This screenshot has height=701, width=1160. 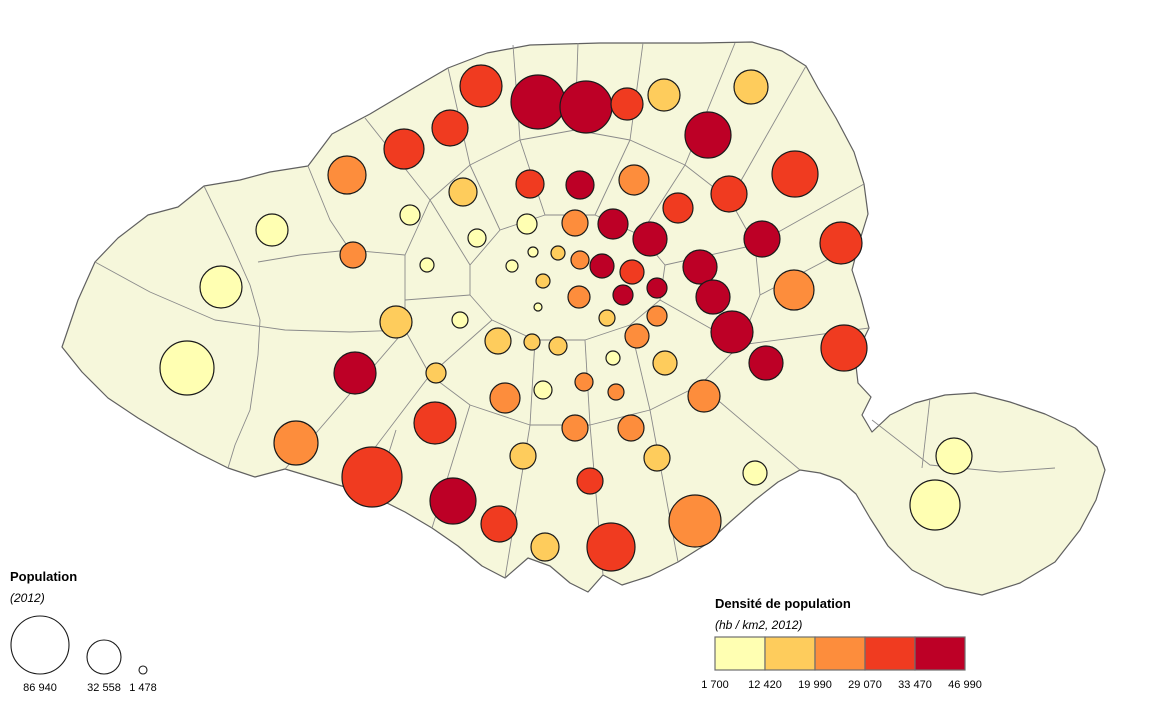 I want to click on density-legend-break: 46 990, so click(x=965, y=685).